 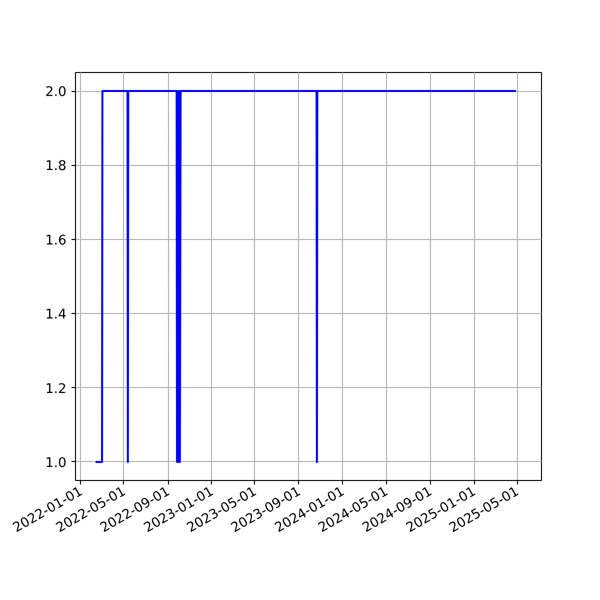 I want to click on y-tick-label: 2.0, so click(x=56, y=92).